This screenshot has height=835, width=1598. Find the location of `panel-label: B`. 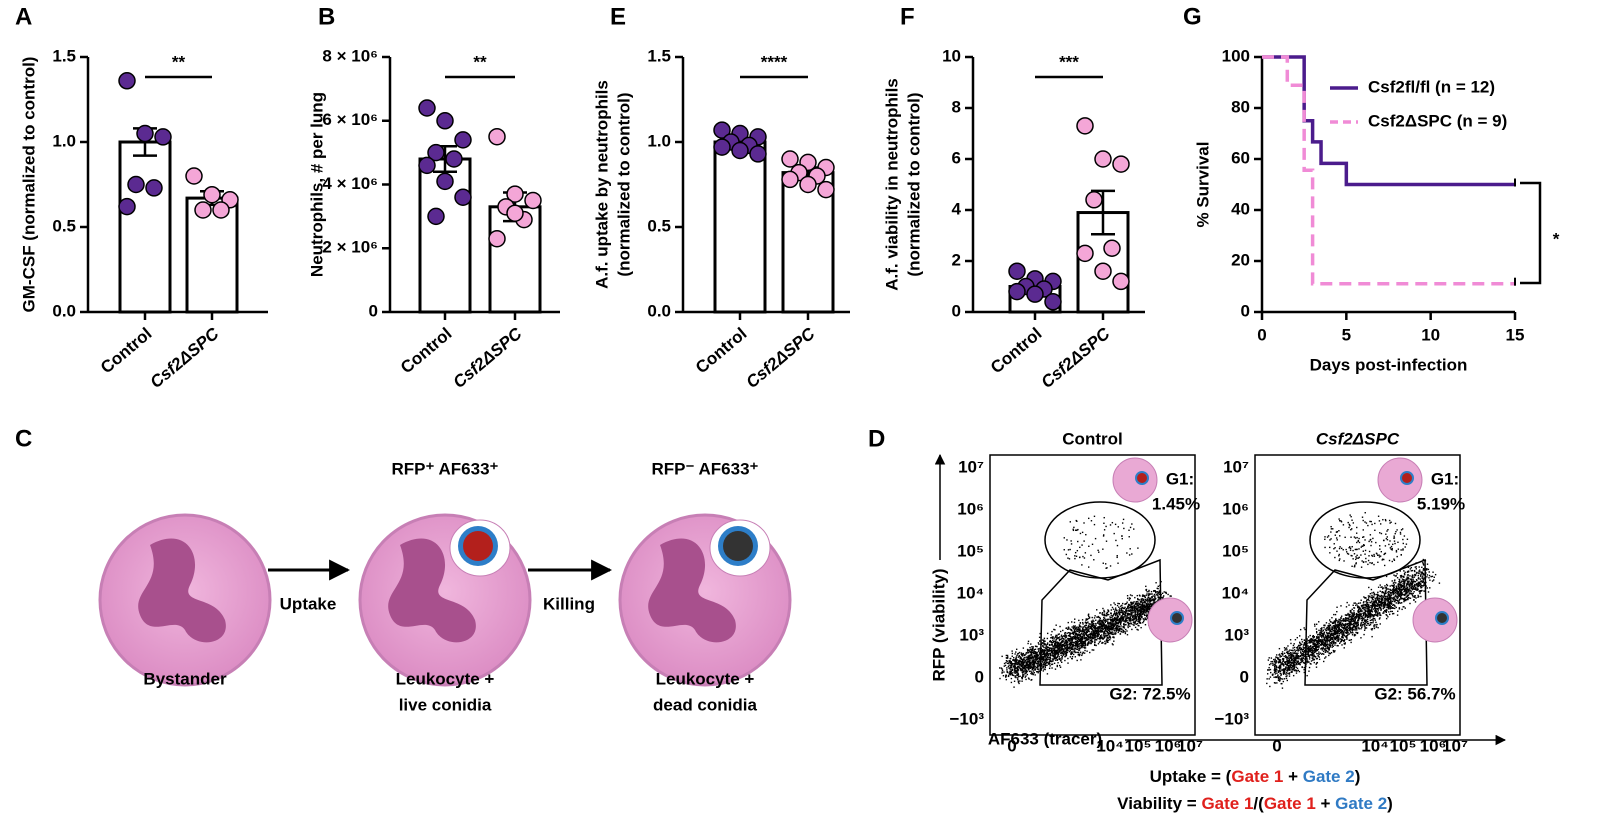

panel-label: B is located at coordinates (326, 16).